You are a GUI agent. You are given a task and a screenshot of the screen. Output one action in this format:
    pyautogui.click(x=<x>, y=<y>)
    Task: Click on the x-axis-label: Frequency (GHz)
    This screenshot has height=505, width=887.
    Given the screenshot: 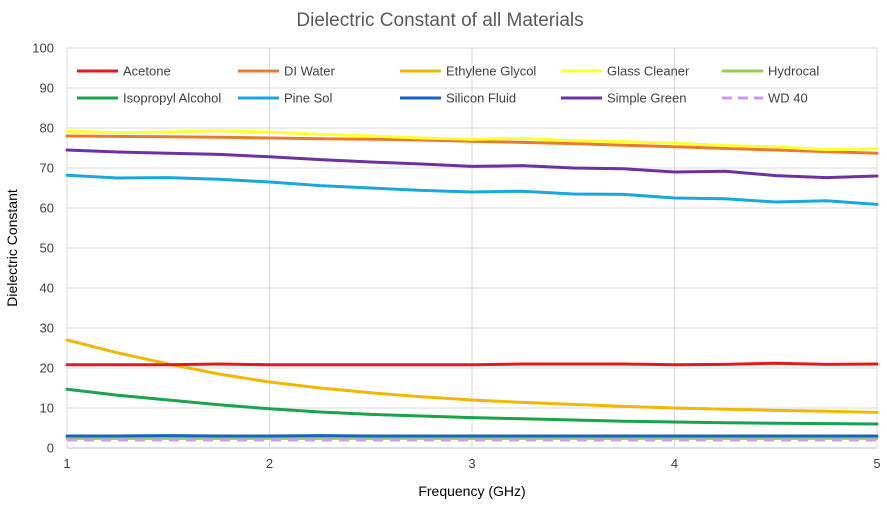 What is the action you would take?
    pyautogui.click(x=471, y=491)
    